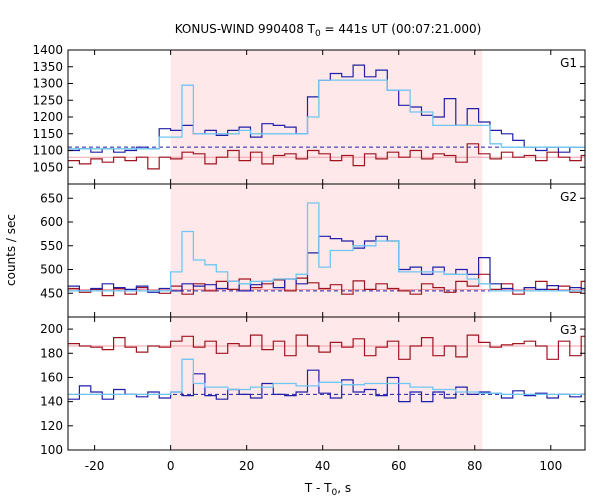 Image resolution: width=600 pixels, height=500 pixels. I want to click on x-axis-label: T - T0, s, so click(327, 489).